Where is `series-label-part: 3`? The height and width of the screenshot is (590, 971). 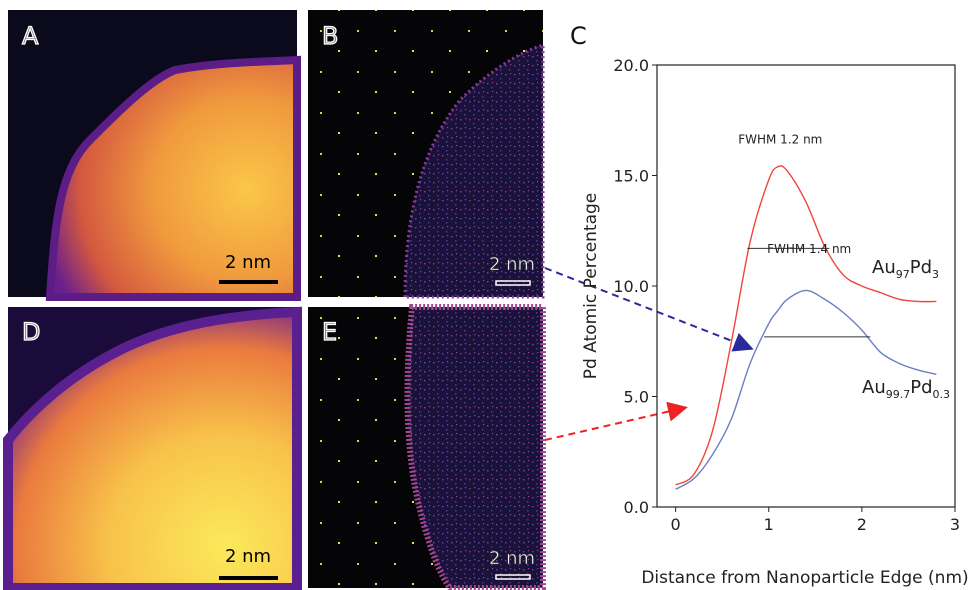 series-label-part: 3 is located at coordinates (935, 274).